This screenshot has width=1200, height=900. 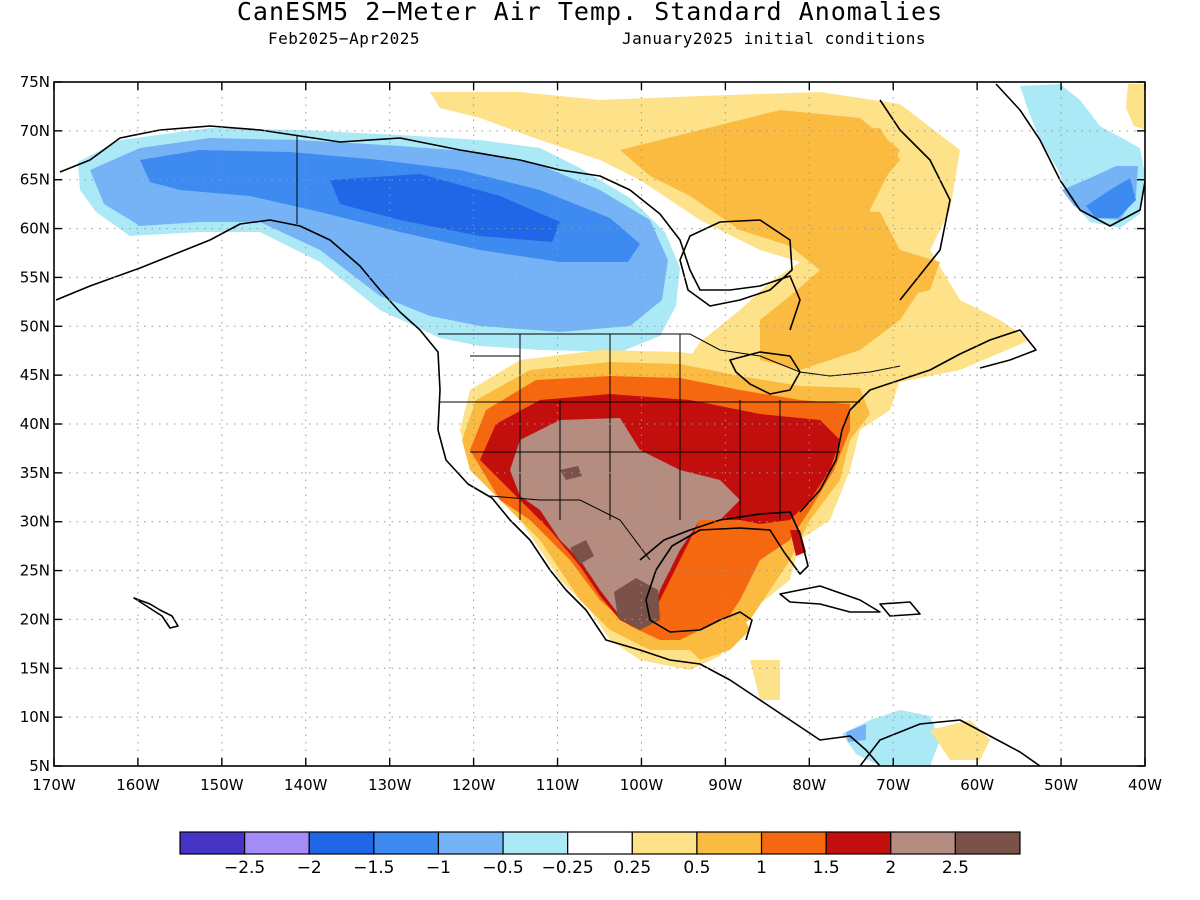 What do you see at coordinates (35, 619) in the screenshot?
I see `lat-tick-label: 20N` at bounding box center [35, 619].